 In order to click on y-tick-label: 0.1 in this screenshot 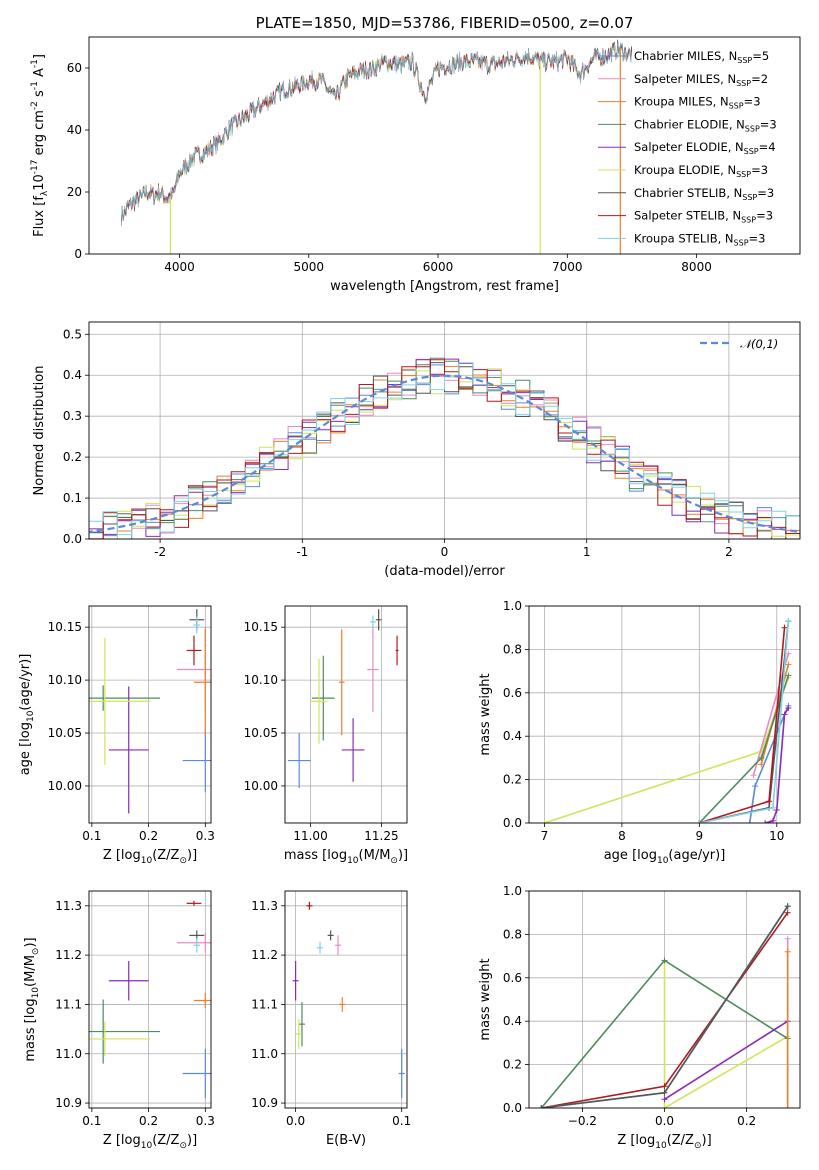, I will do `click(72, 498)`.